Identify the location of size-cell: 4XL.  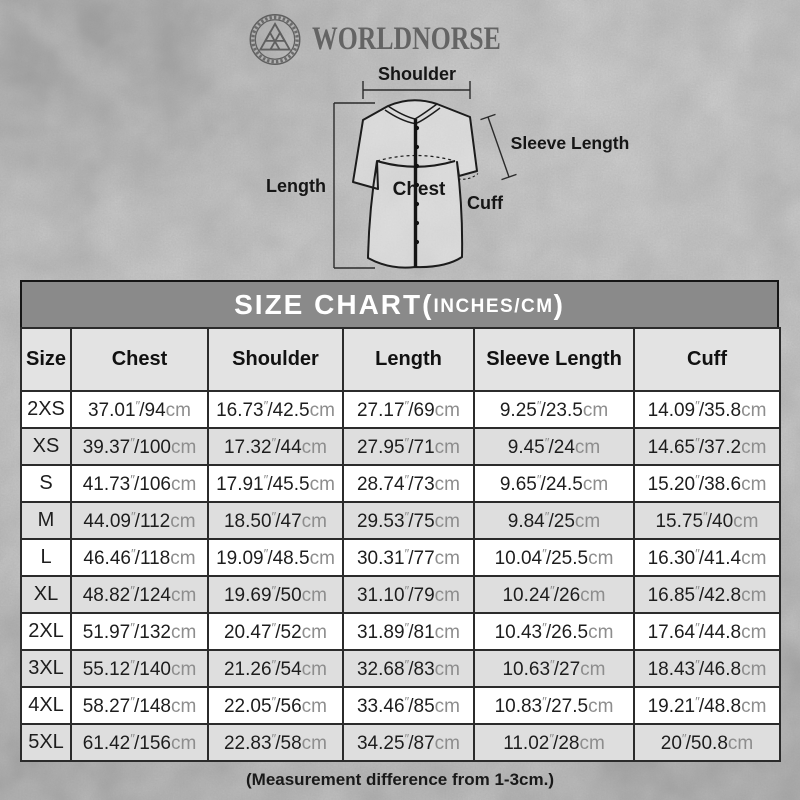
(46, 705).